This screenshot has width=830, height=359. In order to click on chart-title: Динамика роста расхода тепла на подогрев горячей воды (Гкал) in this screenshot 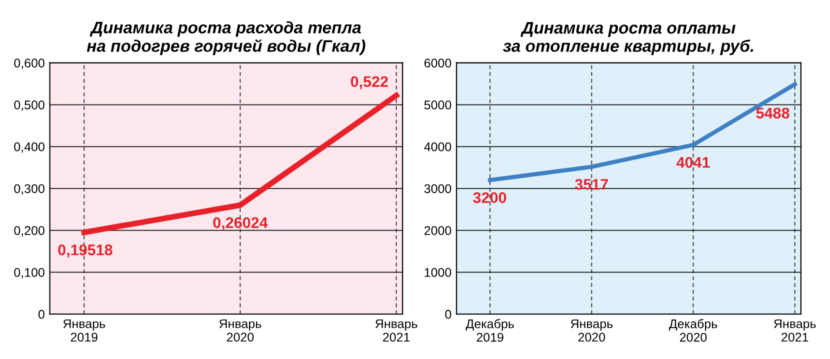, I will do `click(226, 38)`.